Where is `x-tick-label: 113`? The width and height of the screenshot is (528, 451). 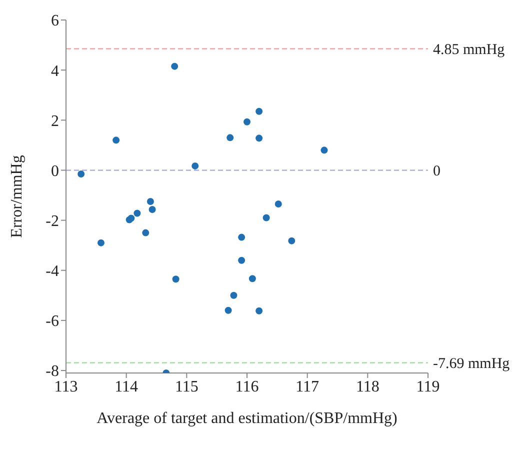
x-tick-label: 113 is located at coordinates (66, 387).